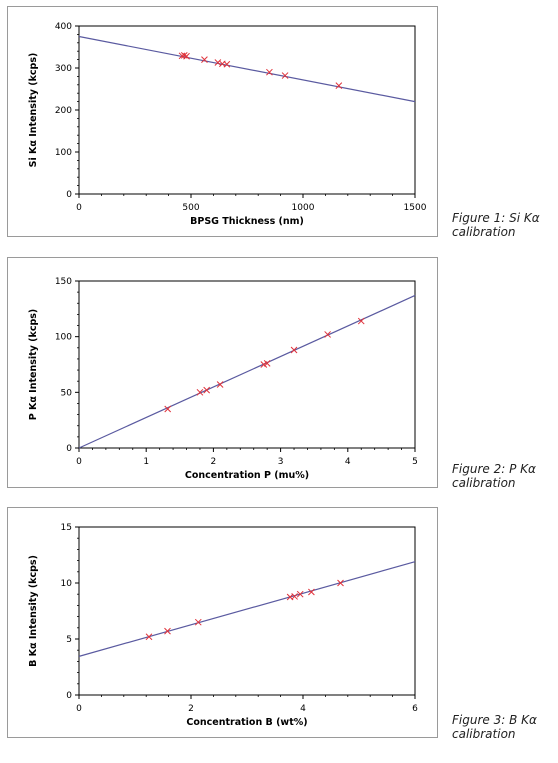  What do you see at coordinates (33, 611) in the screenshot?
I see `y-axis-label: B Kα Intensity (kcps)` at bounding box center [33, 611].